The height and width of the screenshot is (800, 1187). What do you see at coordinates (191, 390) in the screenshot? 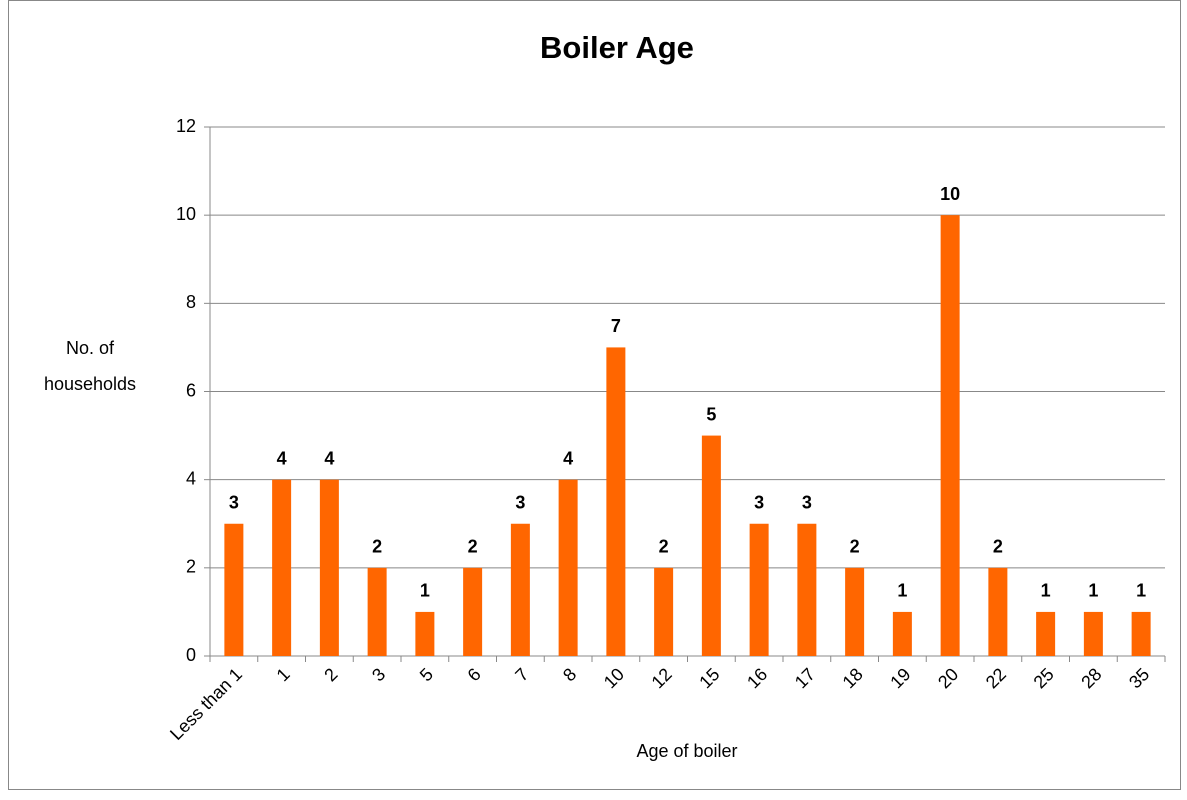
I see `y-tick-label: 6` at bounding box center [191, 390].